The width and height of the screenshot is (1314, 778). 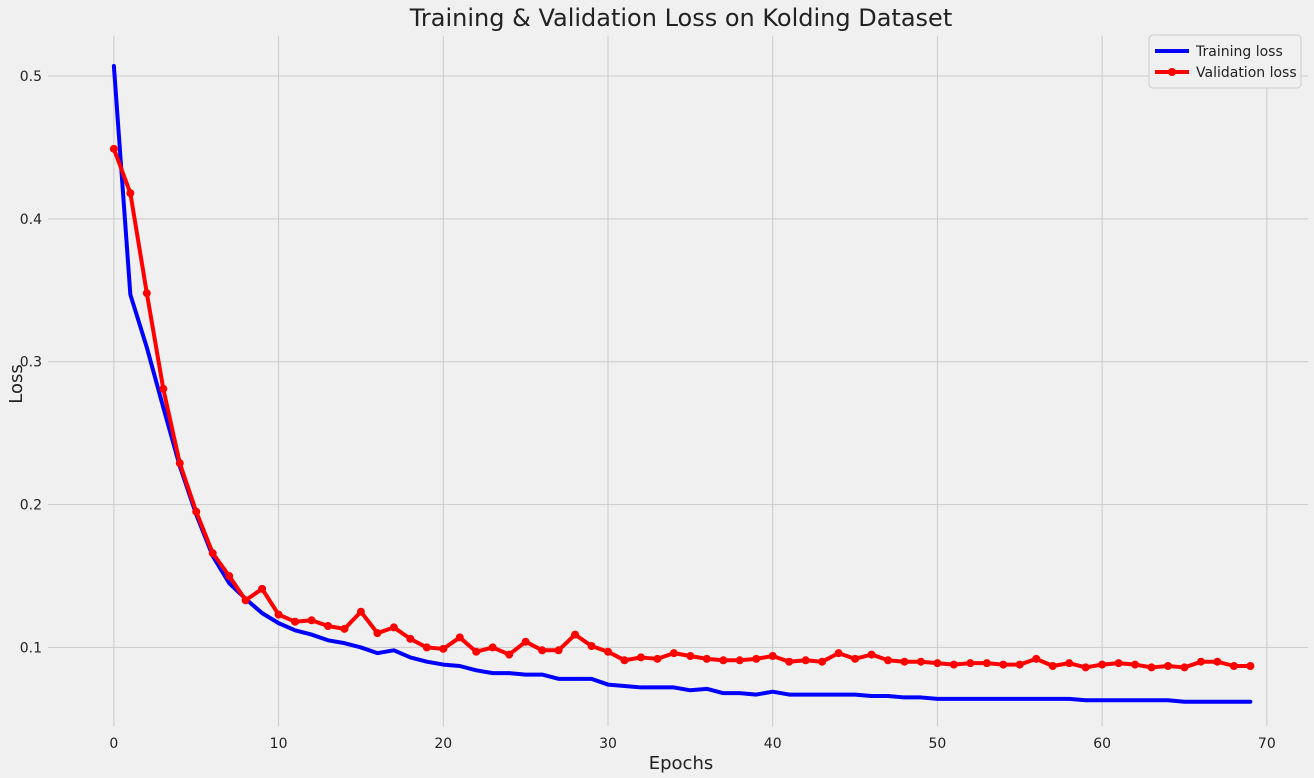 I want to click on x-tick-label: 40, so click(x=773, y=744).